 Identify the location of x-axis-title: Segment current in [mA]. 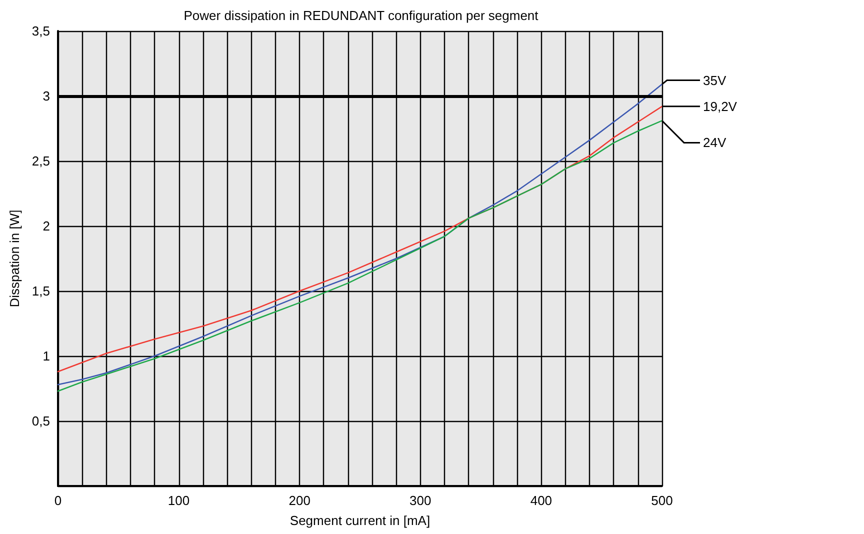
(360, 520).